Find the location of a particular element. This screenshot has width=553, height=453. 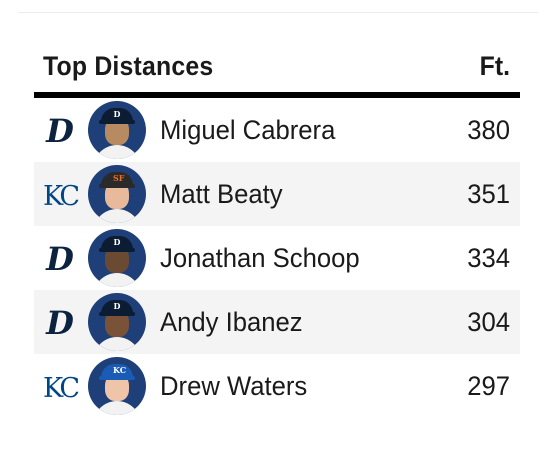

table-row: KC SF Matt Beaty 351 is located at coordinates (277, 194).